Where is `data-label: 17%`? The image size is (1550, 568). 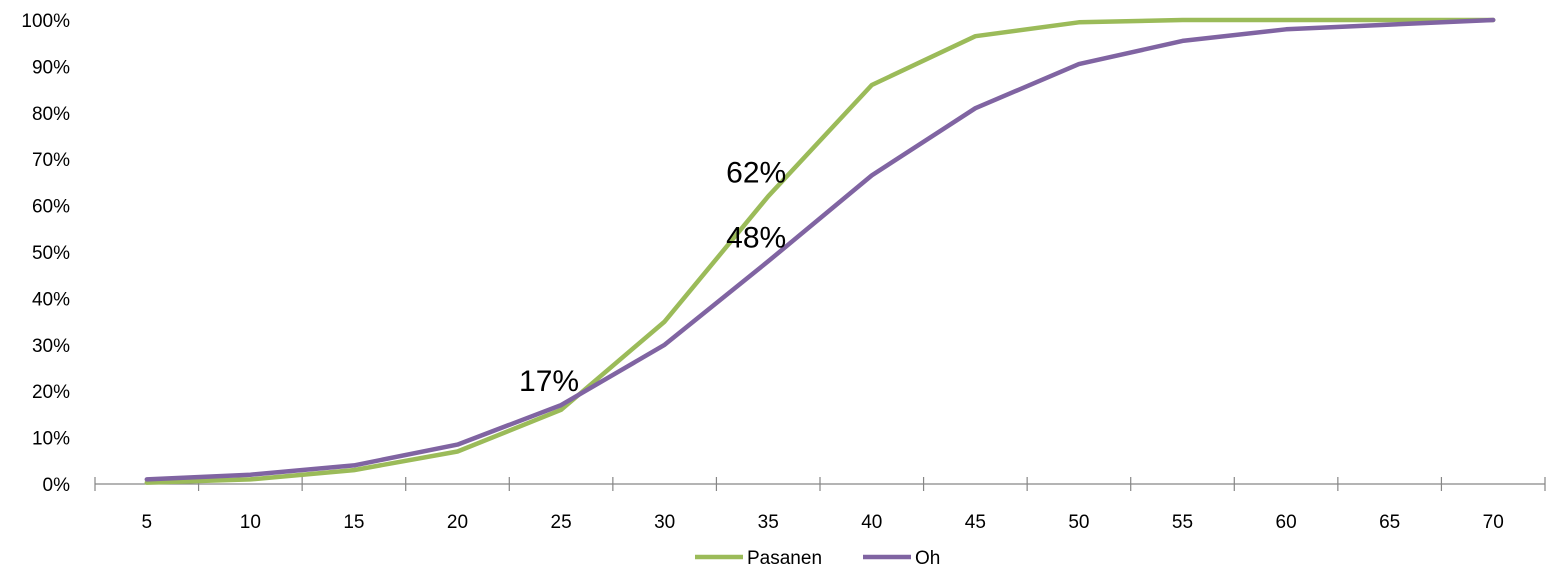
data-label: 17% is located at coordinates (549, 381).